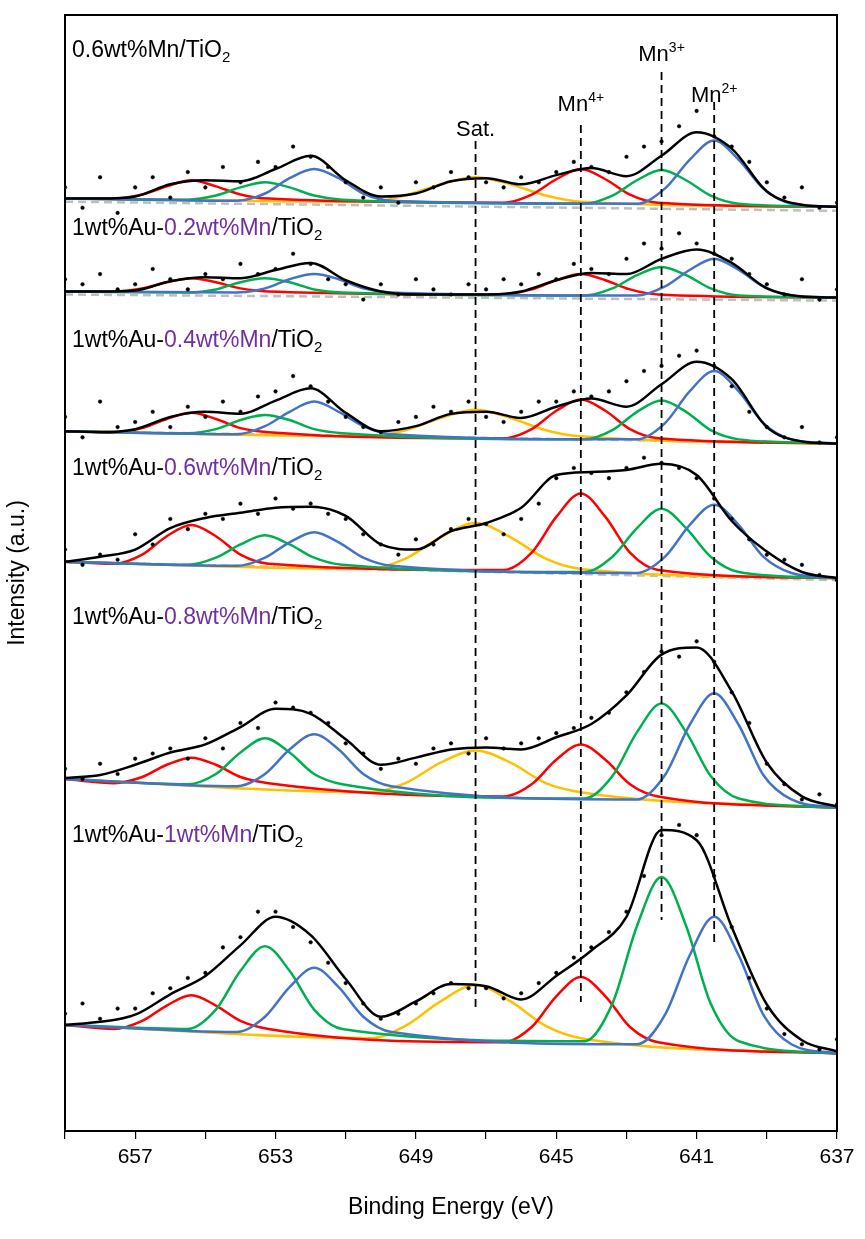 Image resolution: width=865 pixels, height=1239 pixels. I want to click on x-tick-label: 653, so click(276, 1156).